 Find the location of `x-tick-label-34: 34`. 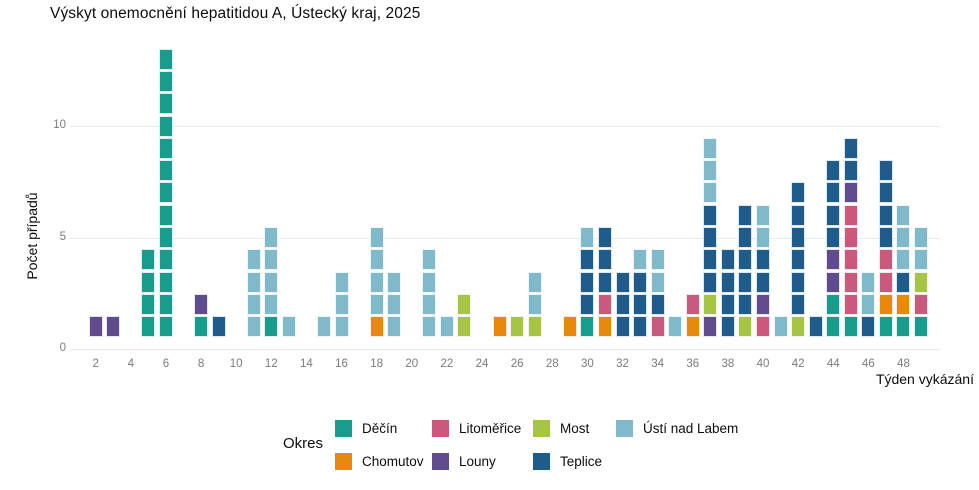

x-tick-label-34: 34 is located at coordinates (657, 364).